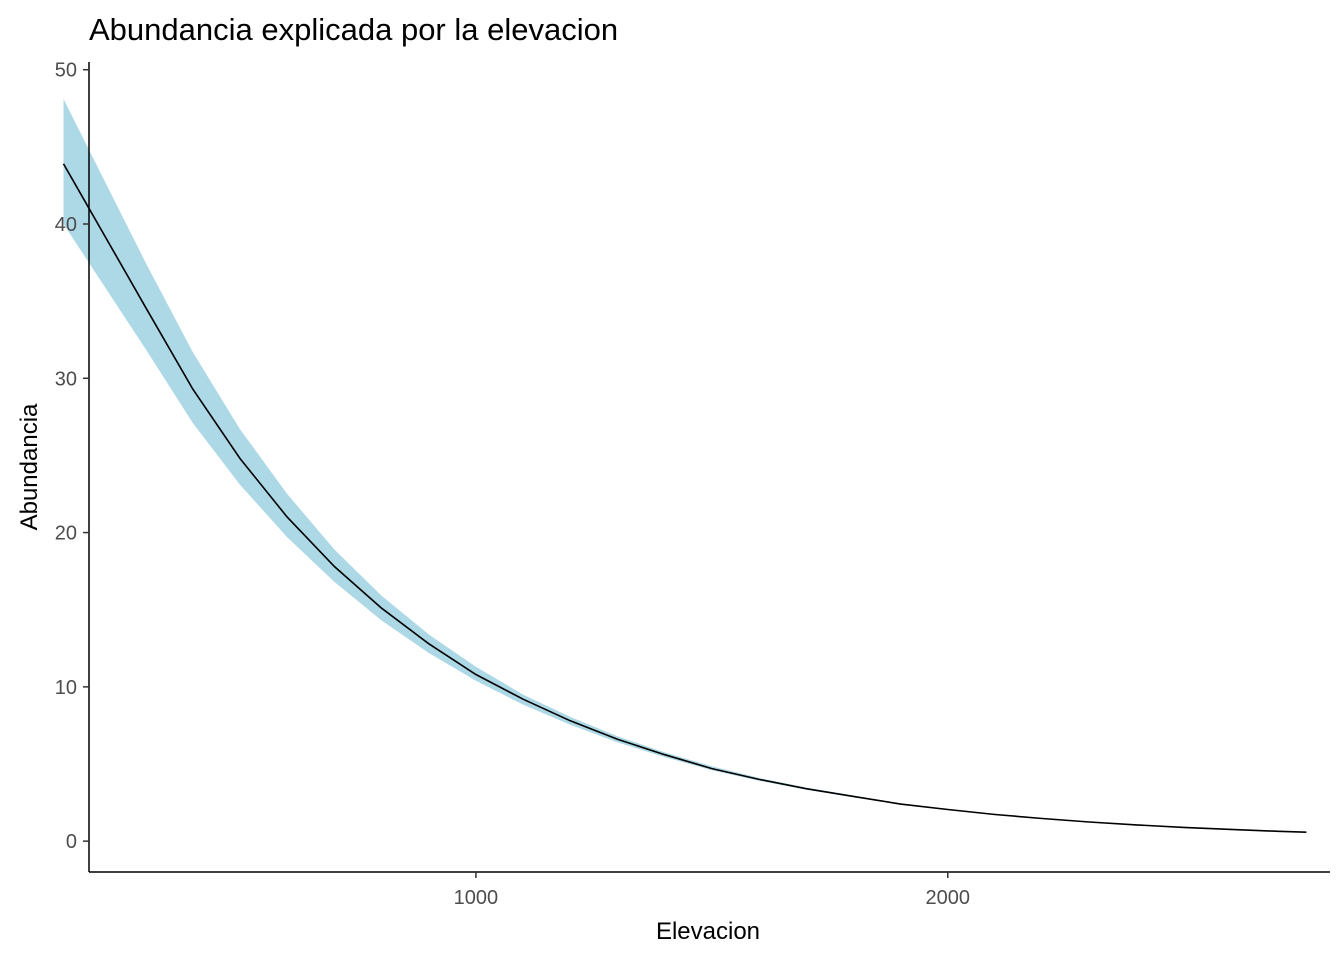 Image resolution: width=1344 pixels, height=960 pixels. What do you see at coordinates (71, 842) in the screenshot?
I see `y-tick-label: 0` at bounding box center [71, 842].